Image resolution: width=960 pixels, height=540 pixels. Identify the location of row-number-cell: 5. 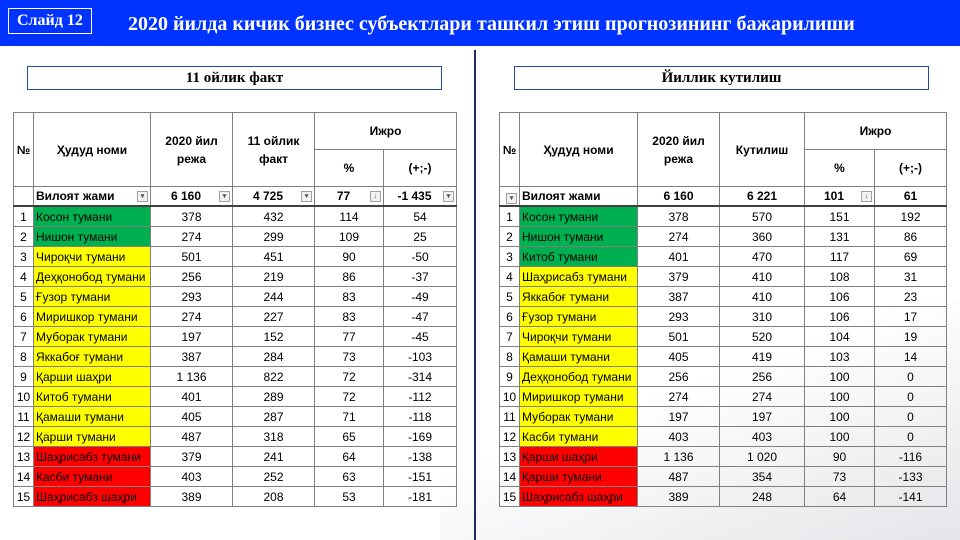
(509, 296).